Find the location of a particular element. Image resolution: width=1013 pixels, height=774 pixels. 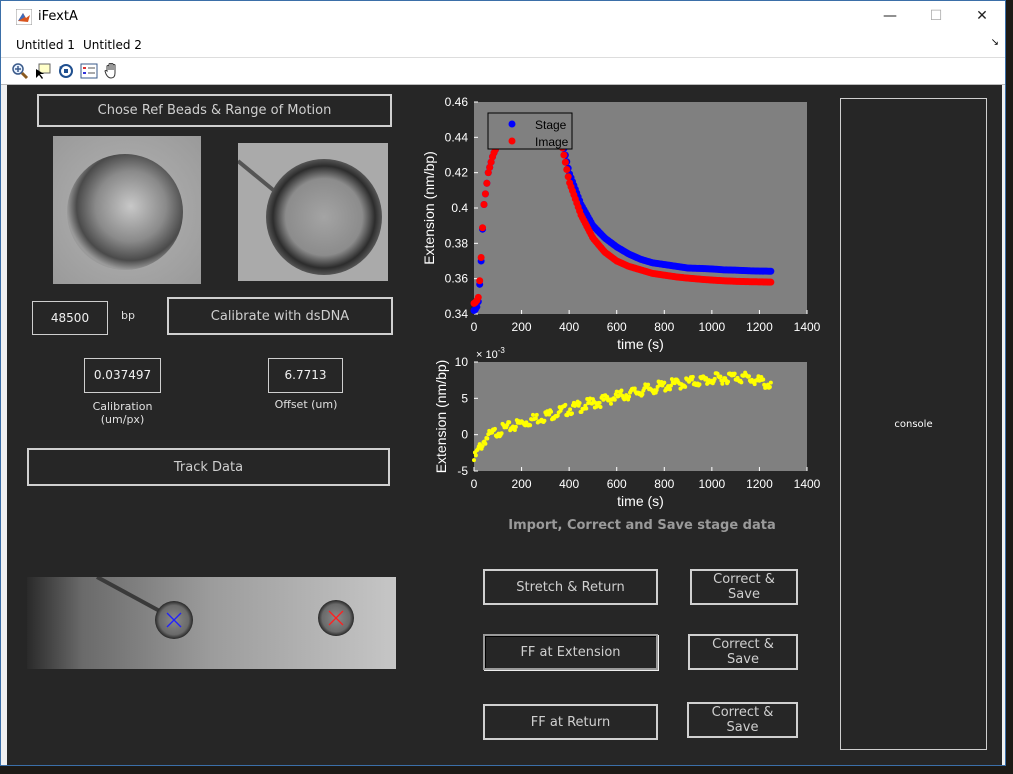

pan-hand-icon is located at coordinates (112, 71).